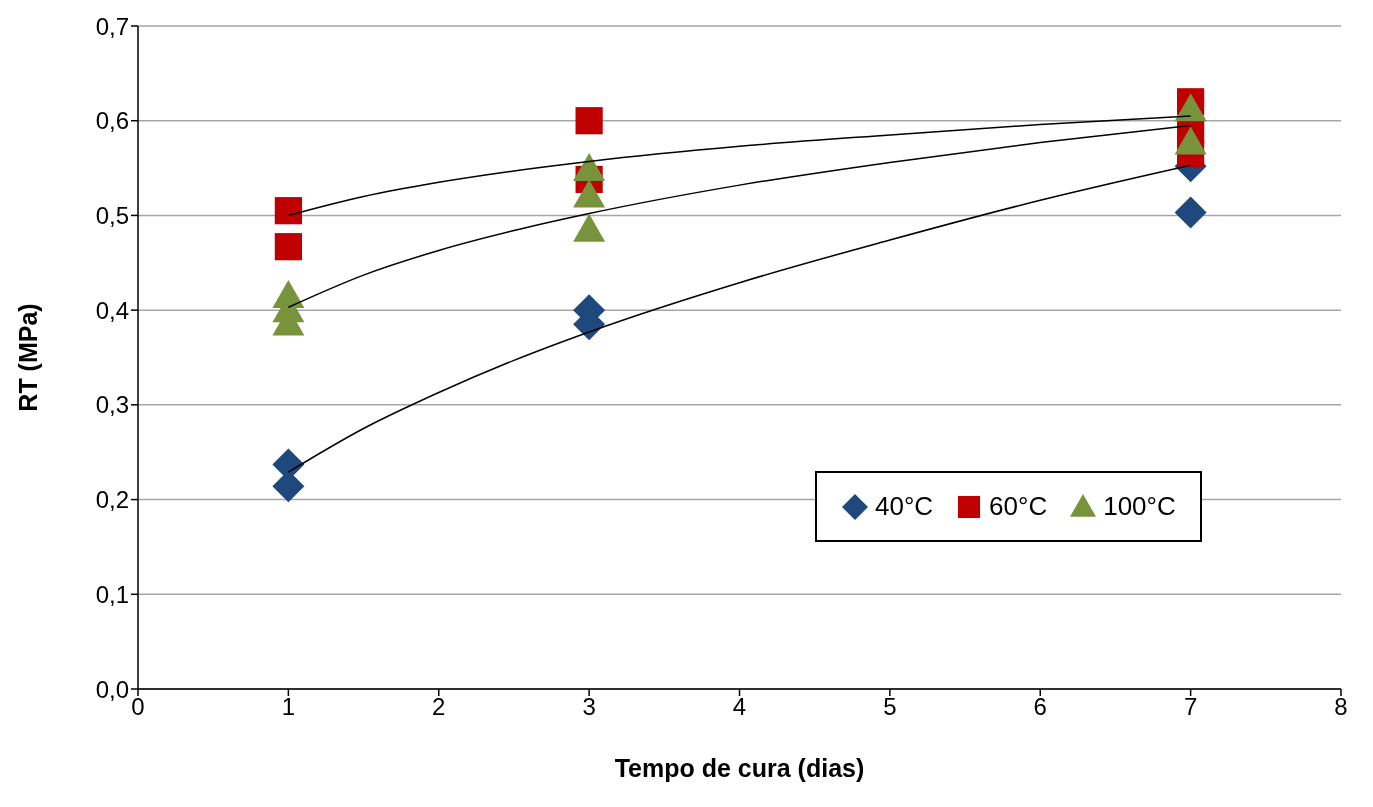 The height and width of the screenshot is (807, 1373). I want to click on x-tick-label: 0, so click(138, 707).